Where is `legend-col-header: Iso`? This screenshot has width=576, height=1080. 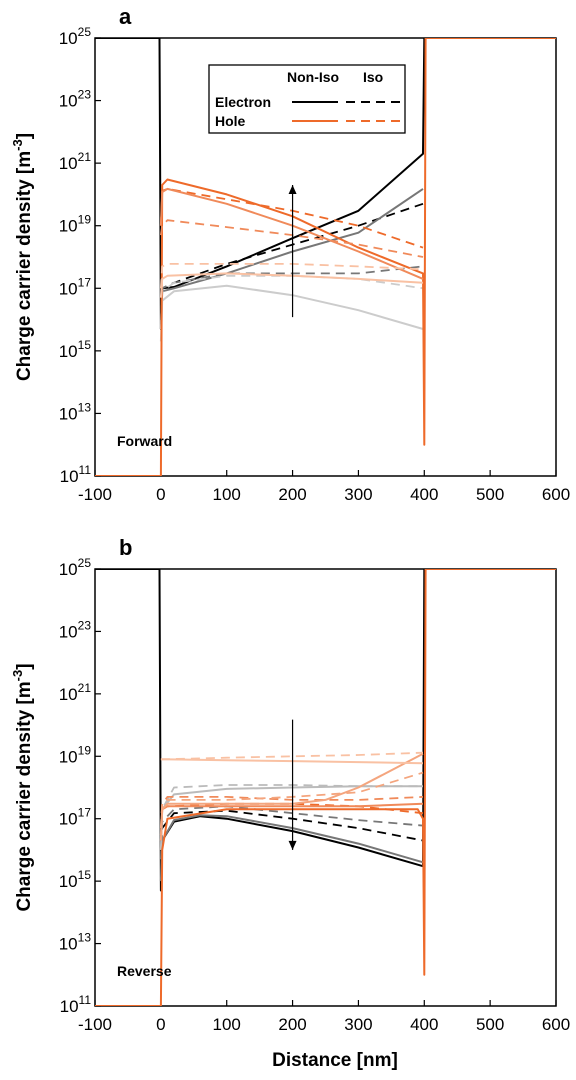 legend-col-header: Iso is located at coordinates (373, 77).